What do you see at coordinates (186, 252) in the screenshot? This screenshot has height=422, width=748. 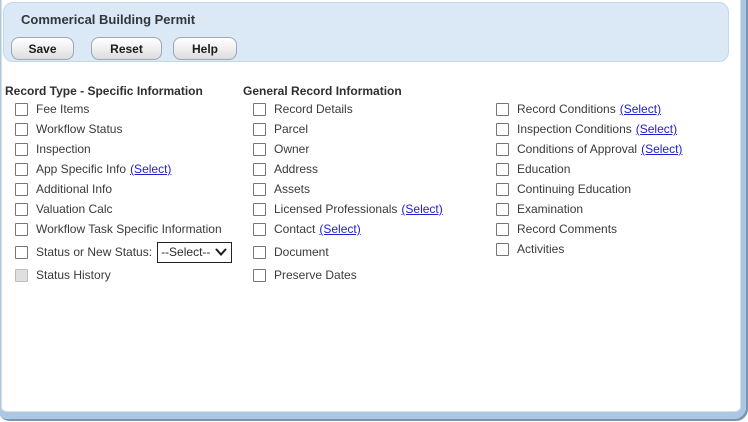 I see `status-dropdown-value: --Select--` at bounding box center [186, 252].